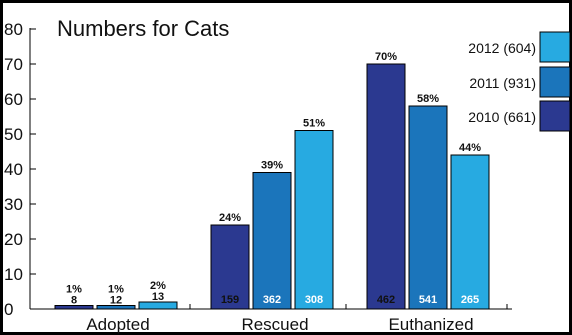  What do you see at coordinates (502, 83) in the screenshot?
I see `legend-label: 2011 (931)` at bounding box center [502, 83].